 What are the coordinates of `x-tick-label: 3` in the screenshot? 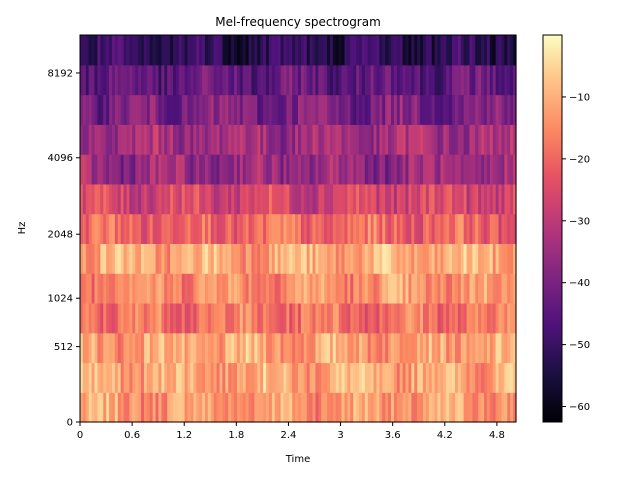 It's located at (340, 435).